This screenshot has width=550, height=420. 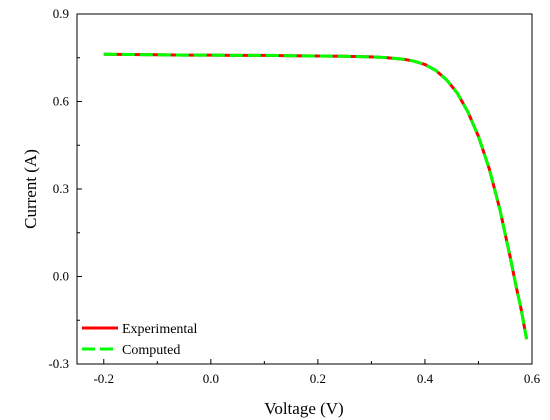 I want to click on x-tick-label: 0.4, so click(x=425, y=378).